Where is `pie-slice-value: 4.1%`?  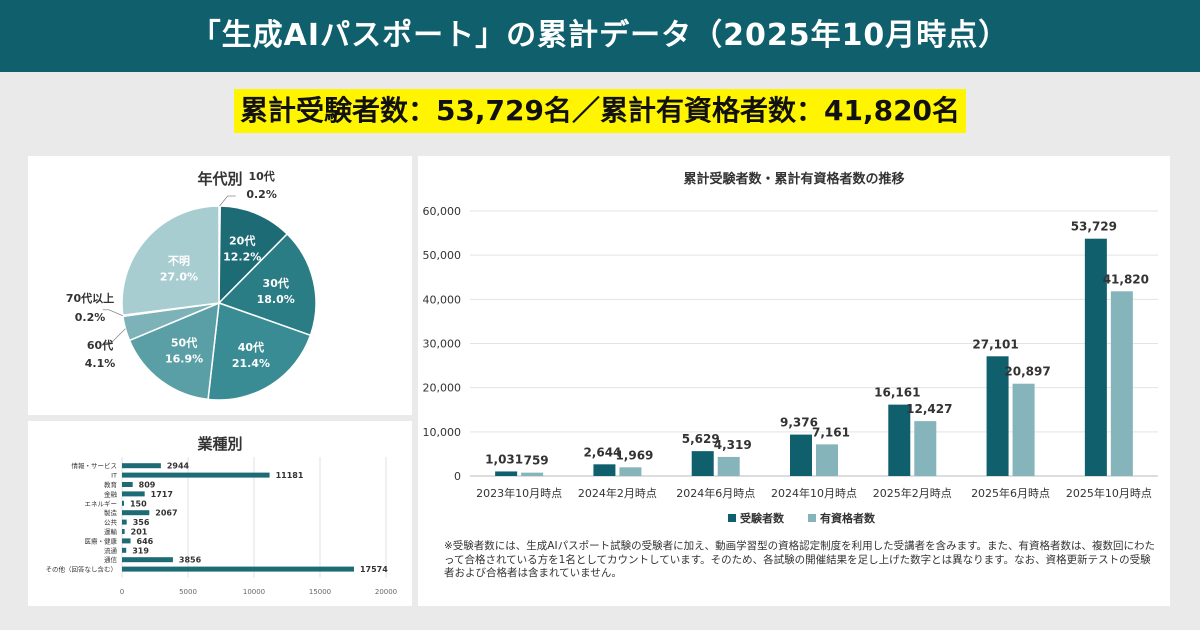 pie-slice-value: 4.1% is located at coordinates (100, 363).